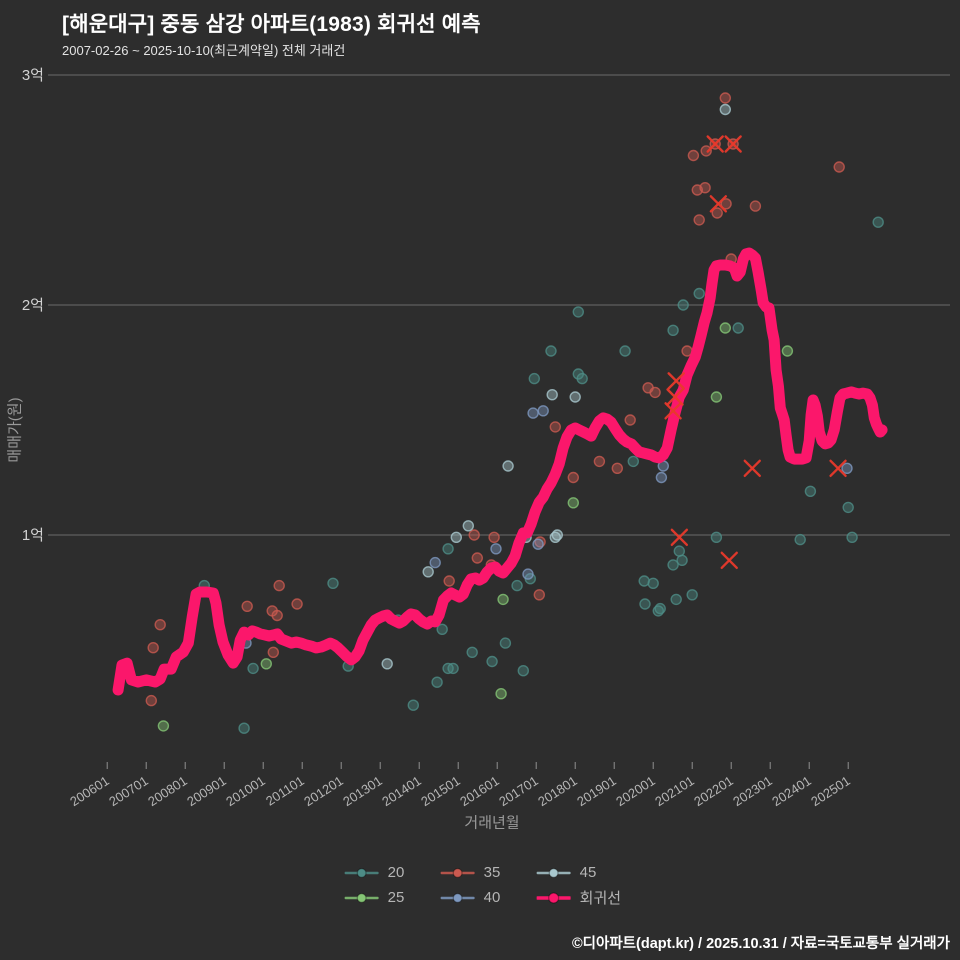  What do you see at coordinates (245, 791) in the screenshot?
I see `x-tick-label: 201001` at bounding box center [245, 791].